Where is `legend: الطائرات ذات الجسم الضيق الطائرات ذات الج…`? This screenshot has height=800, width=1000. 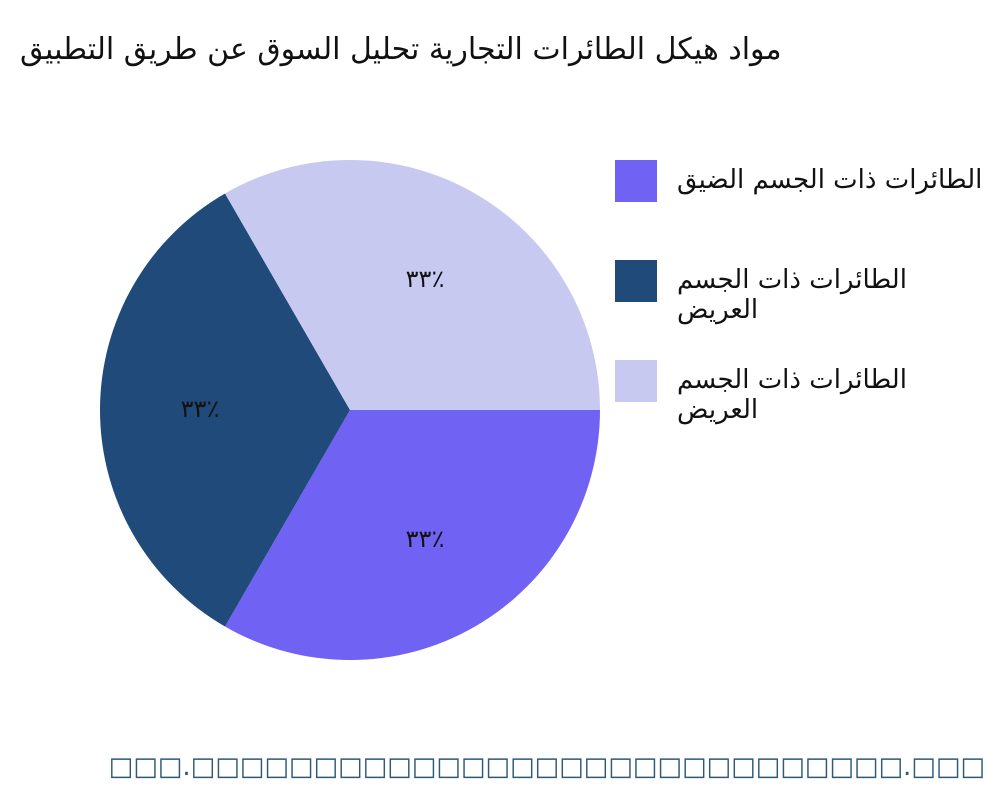
legend: الطائرات ذات الجسم الضيق الطائرات ذات الج… is located at coordinates (805, 310).